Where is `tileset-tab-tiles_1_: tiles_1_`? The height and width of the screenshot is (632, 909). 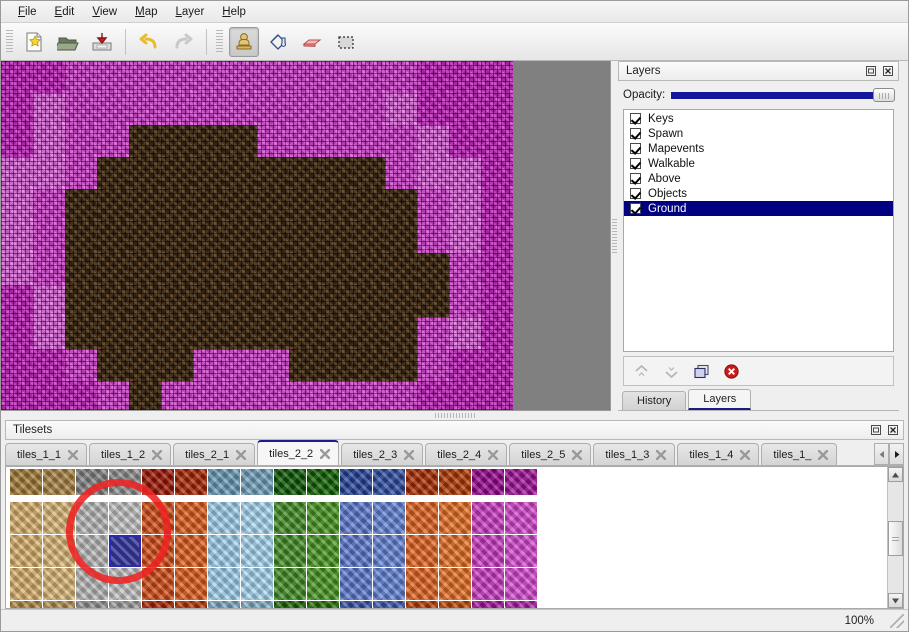 tileset-tab-tiles_1_: tiles_1_ is located at coordinates (799, 454).